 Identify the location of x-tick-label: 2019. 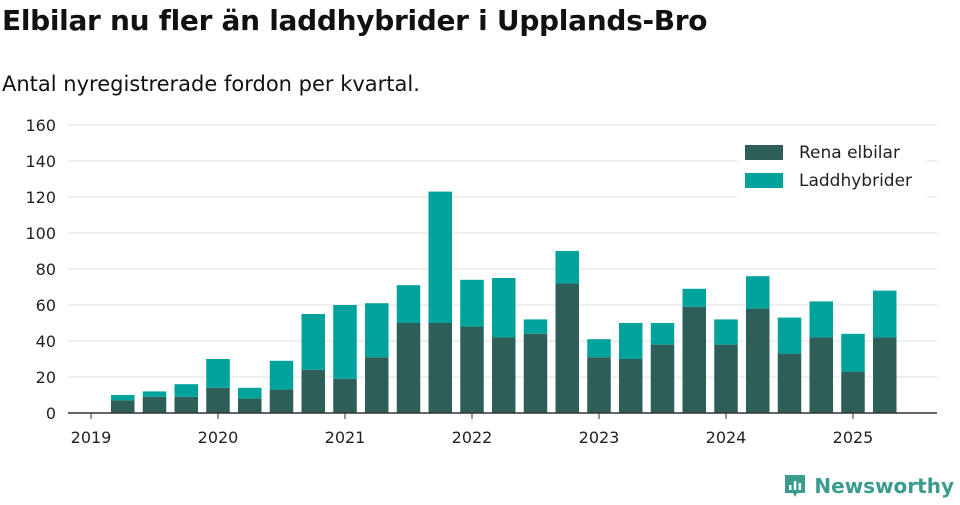
(91, 437).